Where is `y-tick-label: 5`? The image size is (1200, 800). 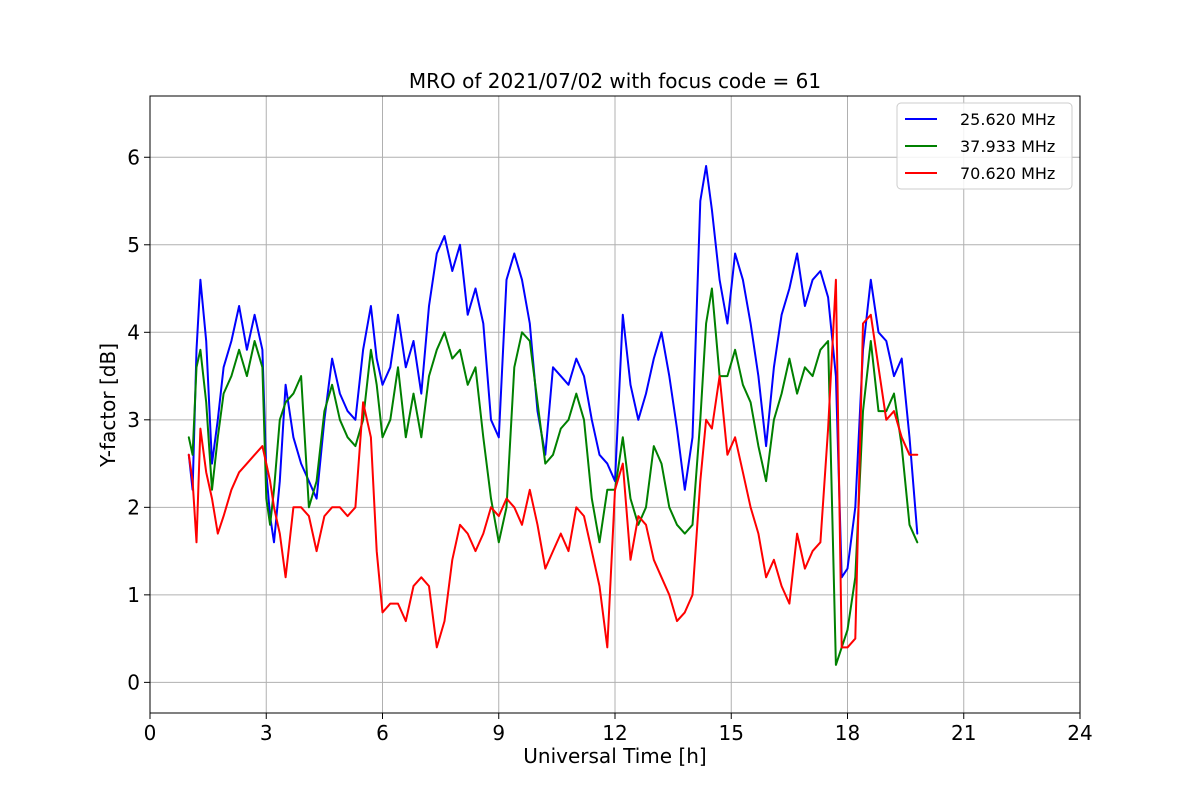
y-tick-label: 5 is located at coordinates (133, 245).